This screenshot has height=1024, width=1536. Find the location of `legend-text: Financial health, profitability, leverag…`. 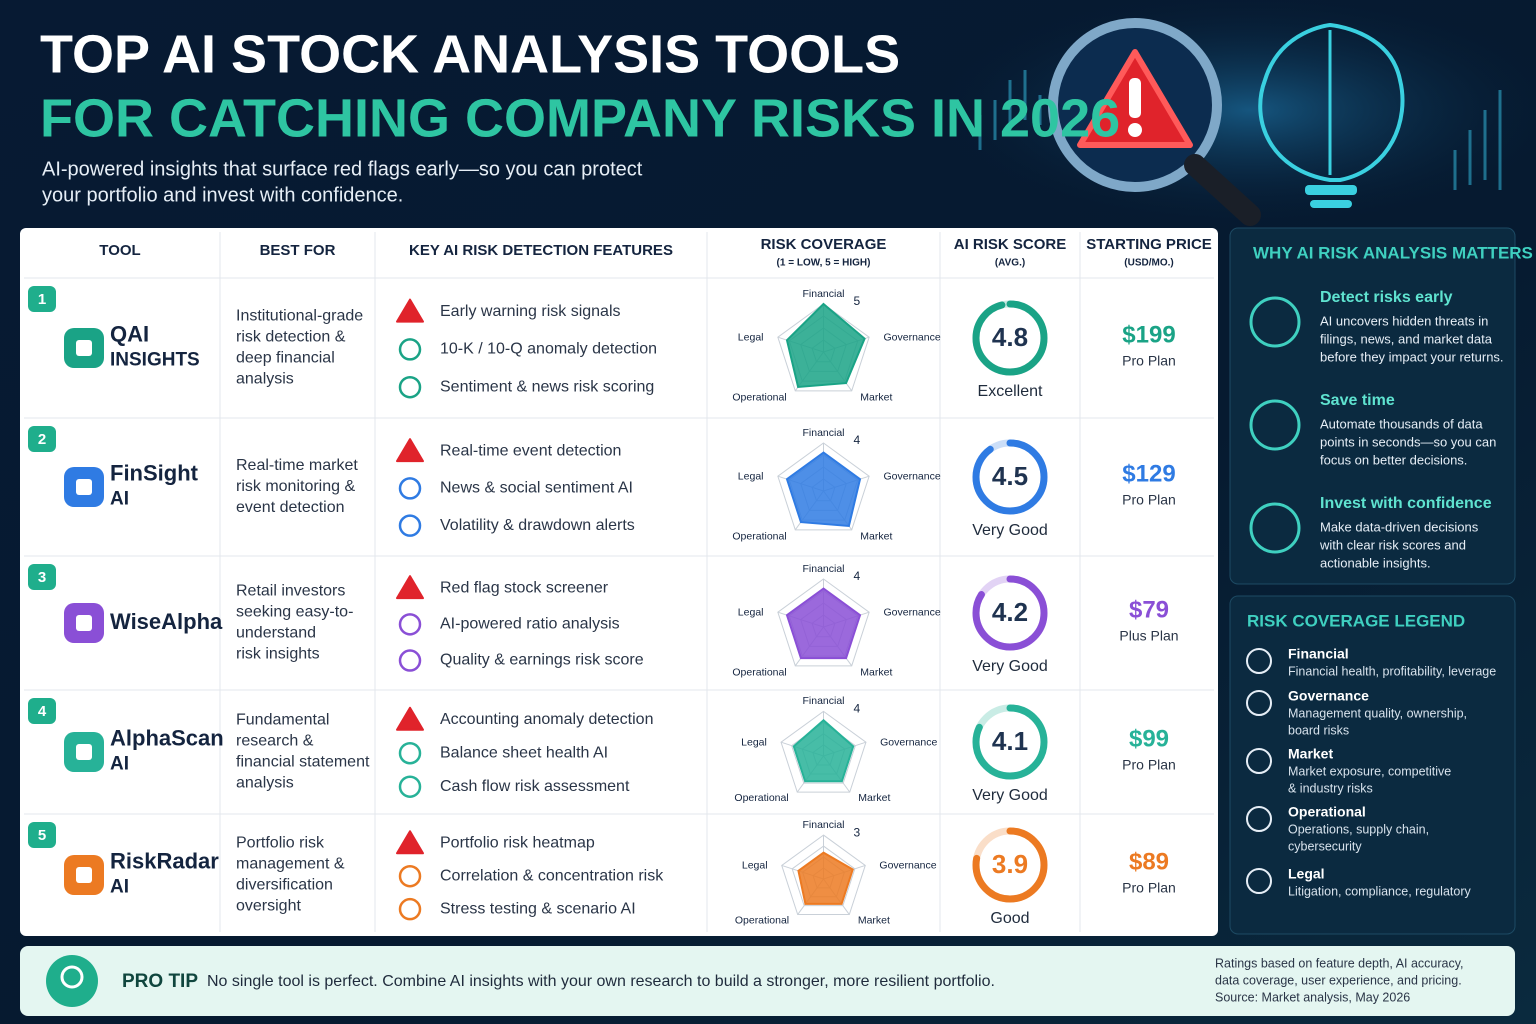

legend-text: Financial health, profitability, leverag… is located at coordinates (1392, 671).